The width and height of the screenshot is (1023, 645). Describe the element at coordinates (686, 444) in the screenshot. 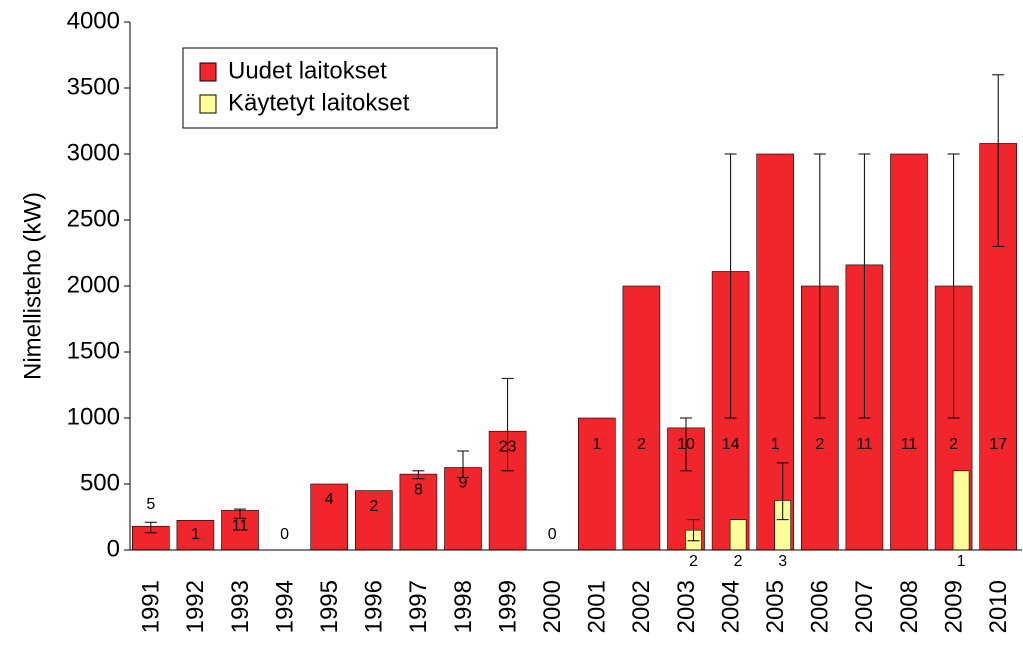

I see `count-label: 10` at that location.